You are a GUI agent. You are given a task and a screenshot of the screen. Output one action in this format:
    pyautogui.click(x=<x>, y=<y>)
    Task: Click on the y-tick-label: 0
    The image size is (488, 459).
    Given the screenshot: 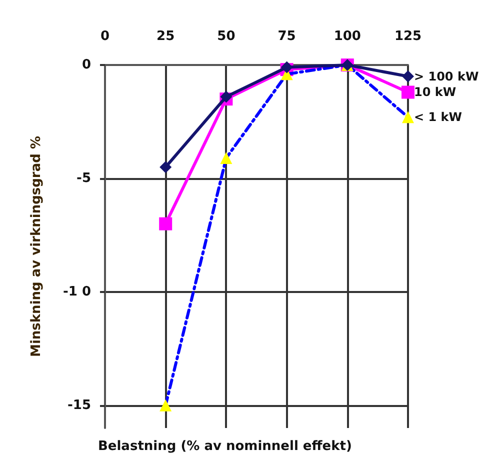 What is the action you would take?
    pyautogui.click(x=86, y=65)
    